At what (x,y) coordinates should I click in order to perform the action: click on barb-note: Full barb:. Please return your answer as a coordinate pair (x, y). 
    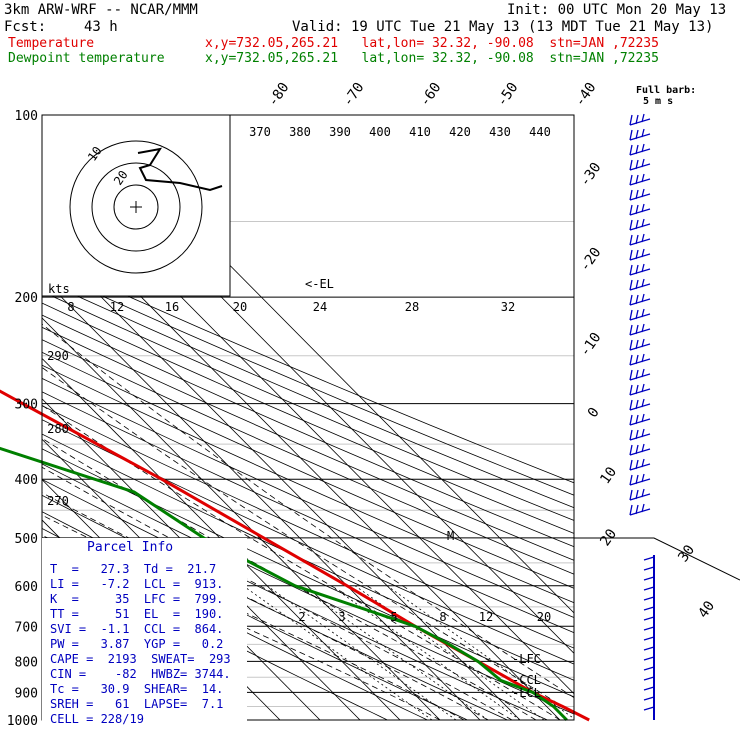
    Looking at the image, I should click on (666, 90).